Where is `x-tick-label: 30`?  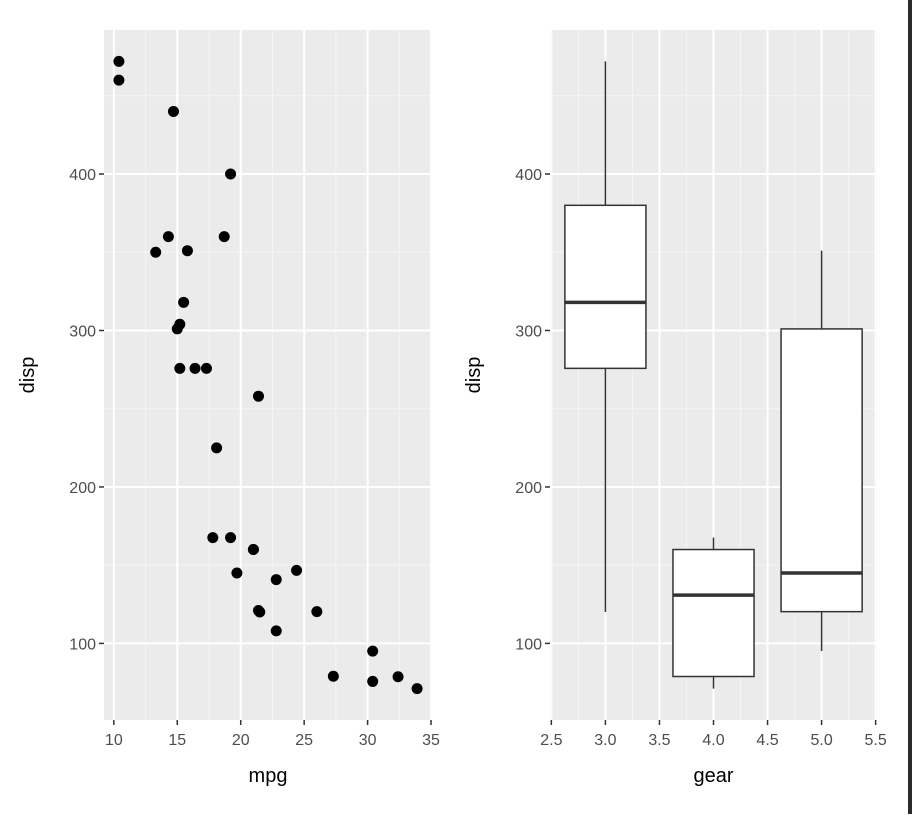
x-tick-label: 30 is located at coordinates (368, 740).